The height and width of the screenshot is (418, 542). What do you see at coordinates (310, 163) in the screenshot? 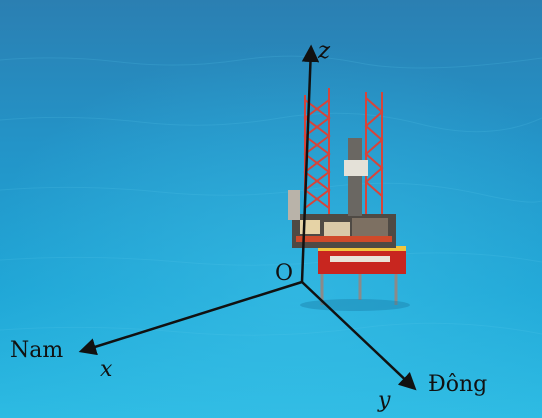
I see `z-axis` at bounding box center [310, 163].